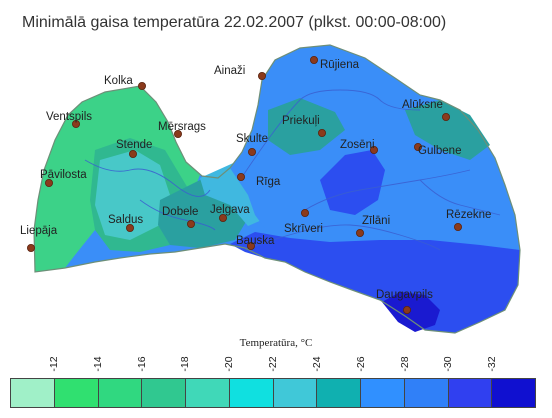 The height and width of the screenshot is (418, 552). Describe the element at coordinates (182, 127) in the screenshot. I see `city-label: Mērsrags` at that location.